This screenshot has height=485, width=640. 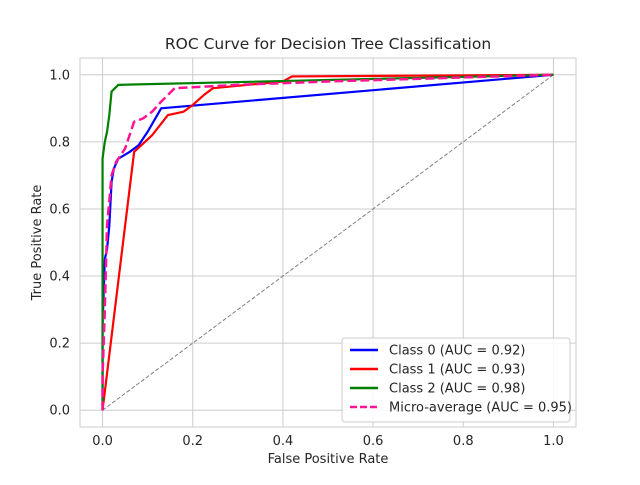 I want to click on x-tick-label: 0.6, so click(x=373, y=441).